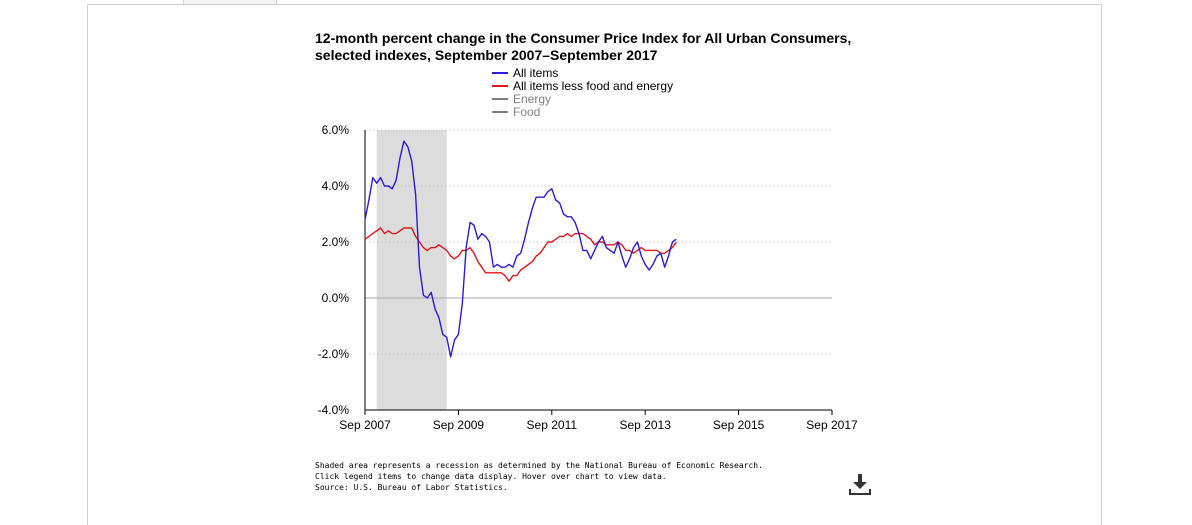 This screenshot has height=525, width=1192. What do you see at coordinates (334, 354) in the screenshot?
I see `y-tick-label: -2.0%` at bounding box center [334, 354].